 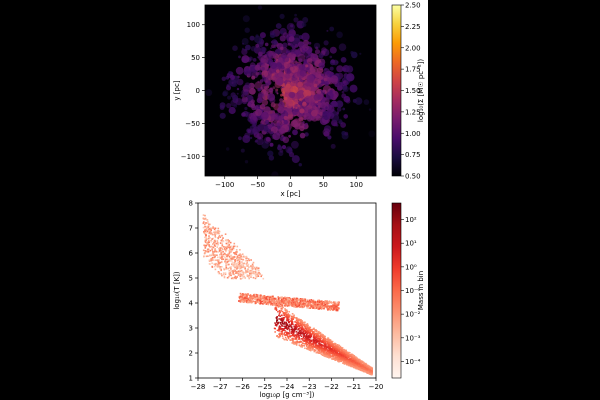 What do you see at coordinates (413, 134) in the screenshot?
I see `top-colorbar-tick-label: 1.00` at bounding box center [413, 134].